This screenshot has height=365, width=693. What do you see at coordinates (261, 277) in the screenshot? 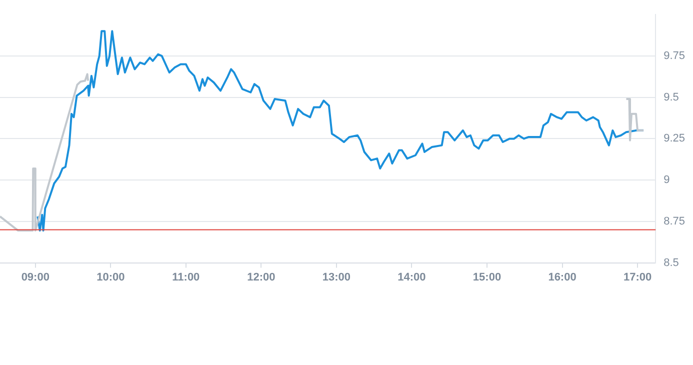
I see `x-tick-label: 12:00` at bounding box center [261, 277].